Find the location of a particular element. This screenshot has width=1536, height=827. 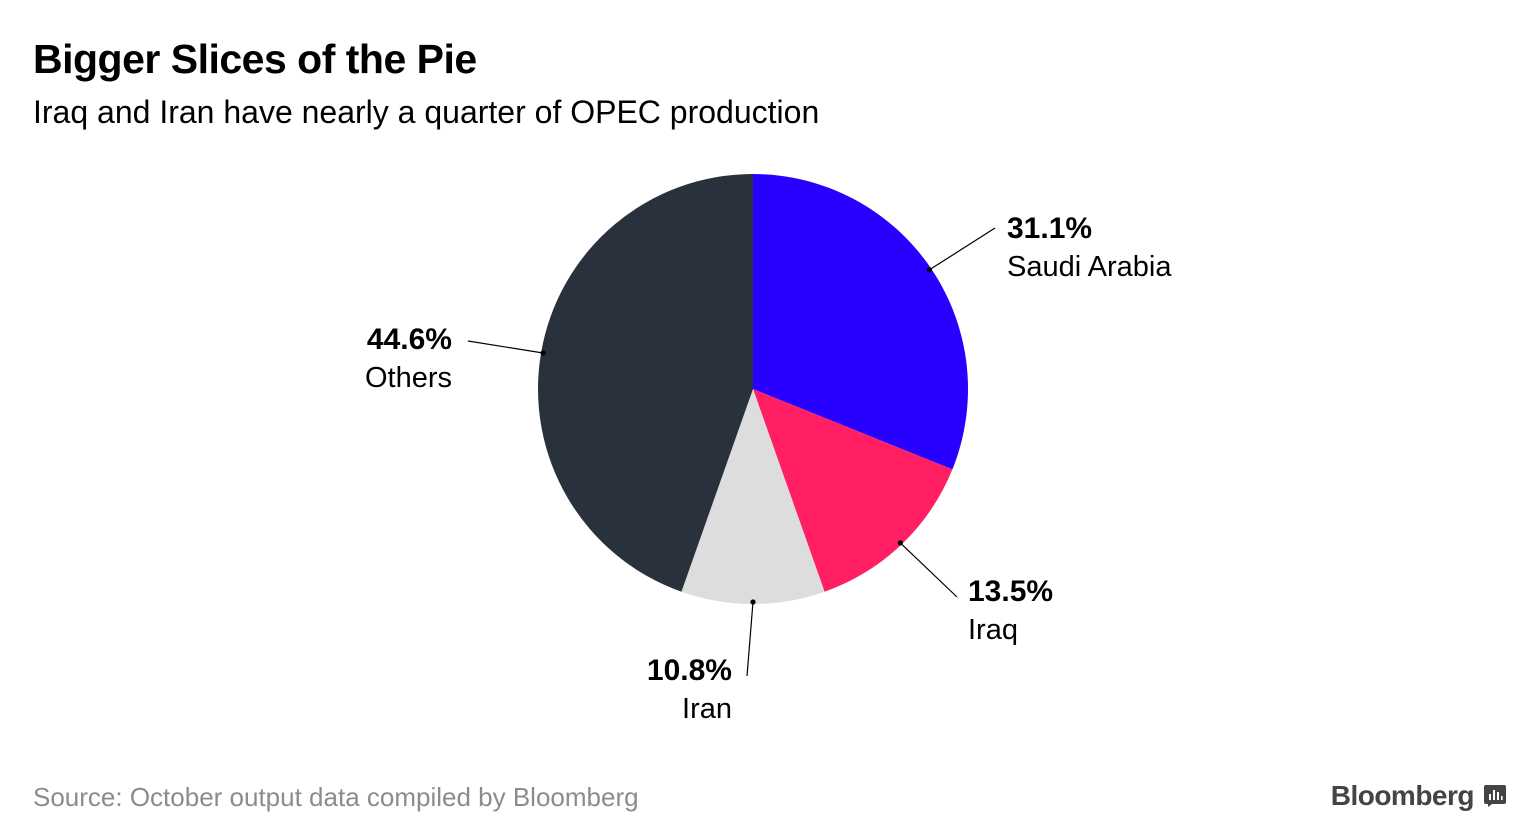

slice-value-label-saudi-arabia: 31.1% is located at coordinates (1049, 228).